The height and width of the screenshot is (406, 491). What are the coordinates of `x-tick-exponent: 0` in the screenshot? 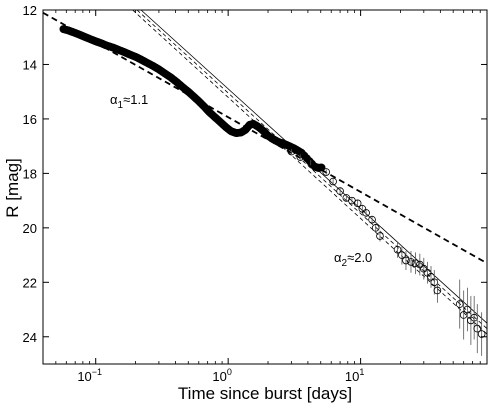 It's located at (229, 372).